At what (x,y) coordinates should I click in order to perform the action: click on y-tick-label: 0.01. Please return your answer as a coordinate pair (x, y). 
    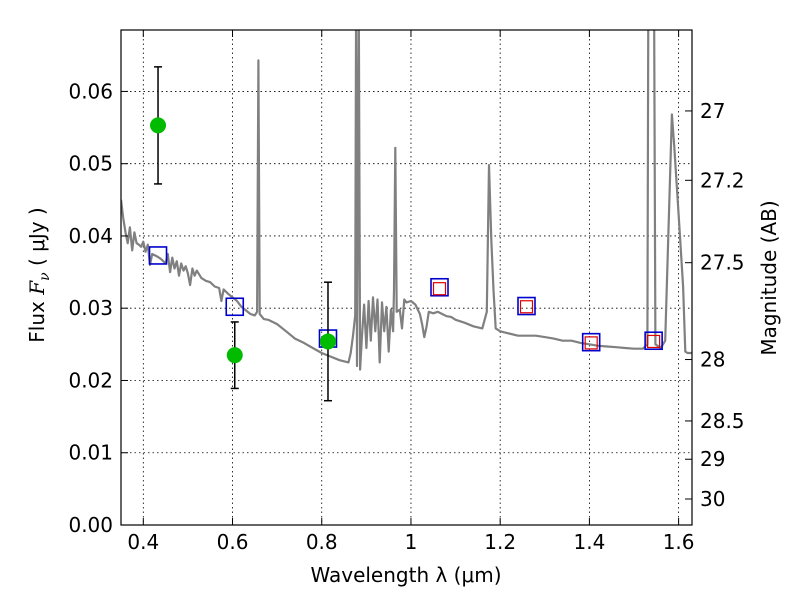
    Looking at the image, I should click on (90, 453).